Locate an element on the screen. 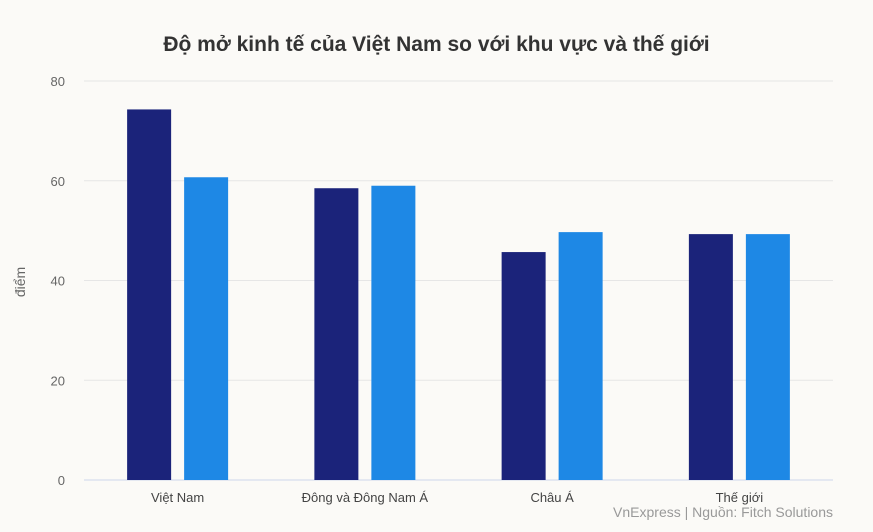 This screenshot has height=532, width=873. y-tick-label: 80 is located at coordinates (58, 81).